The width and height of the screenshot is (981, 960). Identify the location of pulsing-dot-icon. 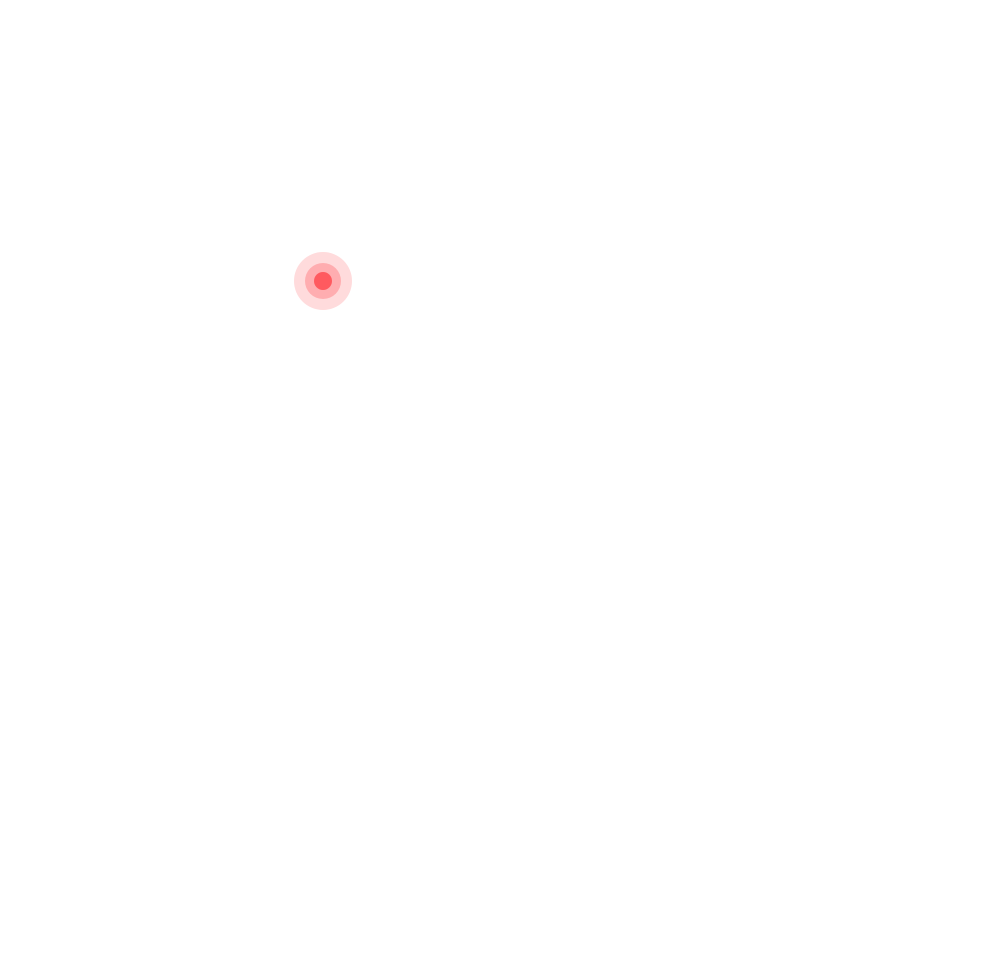
(323, 281).